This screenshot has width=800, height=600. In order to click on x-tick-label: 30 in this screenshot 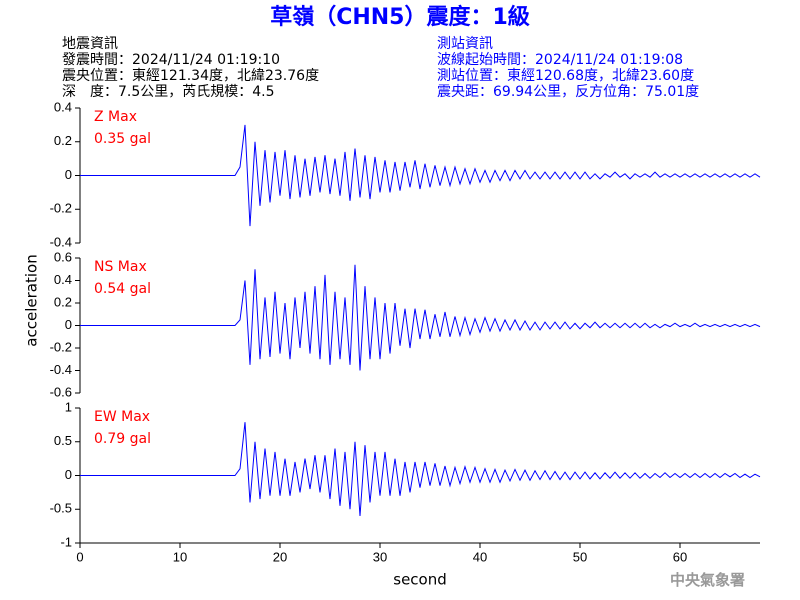, I will do `click(380, 556)`.